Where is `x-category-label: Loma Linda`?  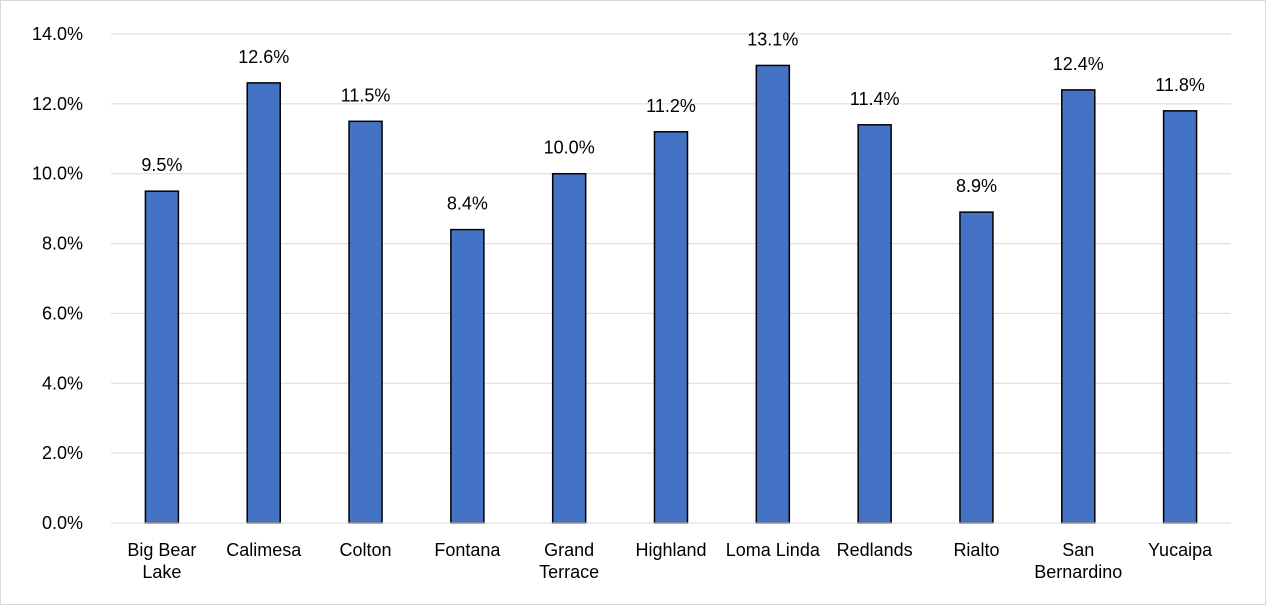 x-category-label: Loma Linda is located at coordinates (773, 550).